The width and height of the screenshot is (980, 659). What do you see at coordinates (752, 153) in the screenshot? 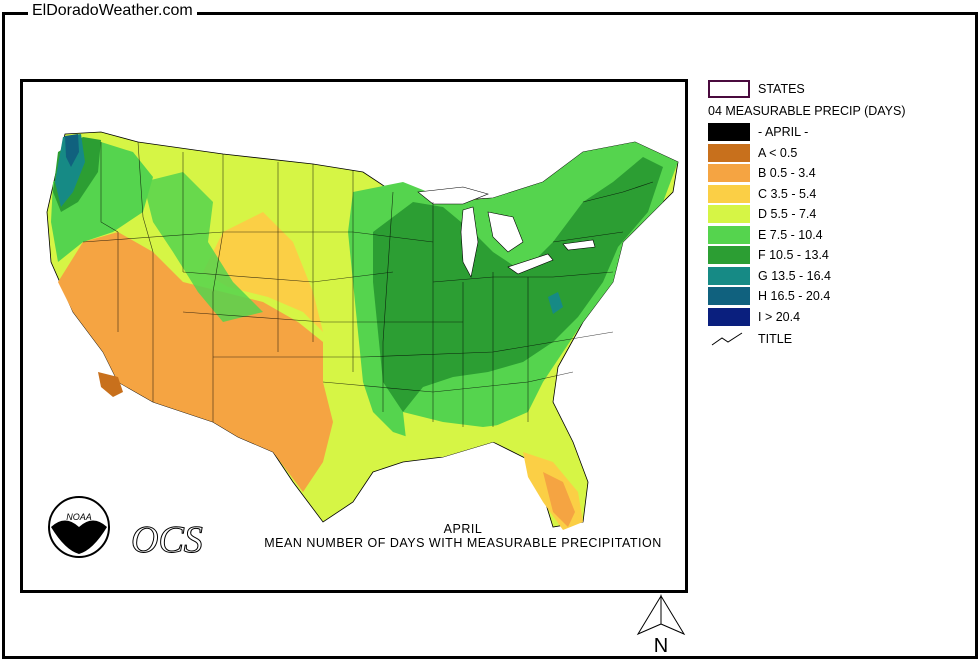
I see `legend-item: A < 0.5` at bounding box center [752, 153].